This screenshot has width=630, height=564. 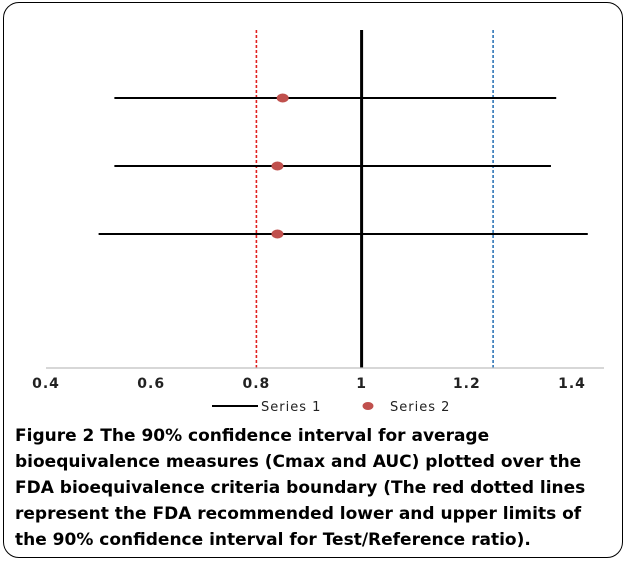 What do you see at coordinates (572, 384) in the screenshot?
I see `x-tick-label-6: 1.4` at bounding box center [572, 384].